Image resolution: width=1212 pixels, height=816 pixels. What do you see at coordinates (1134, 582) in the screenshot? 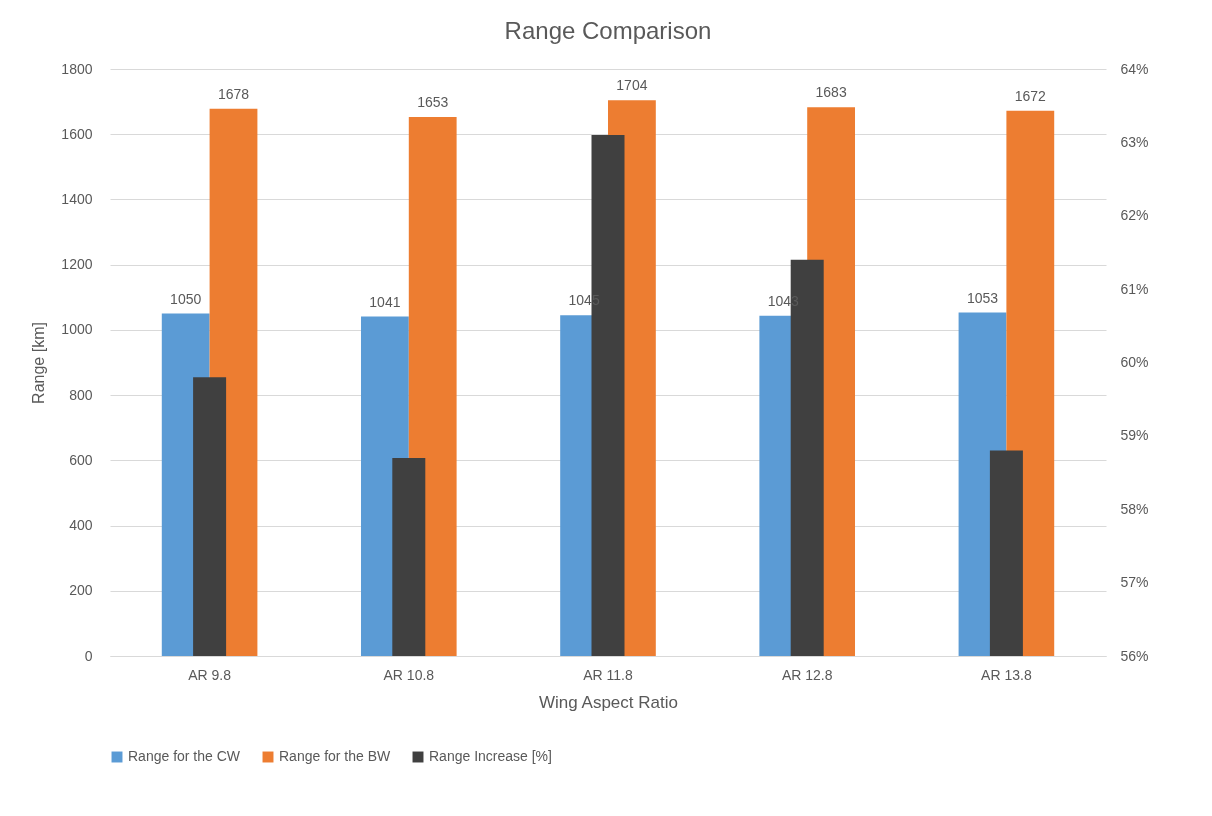
I see `y2-tick-label: 57%` at bounding box center [1134, 582].